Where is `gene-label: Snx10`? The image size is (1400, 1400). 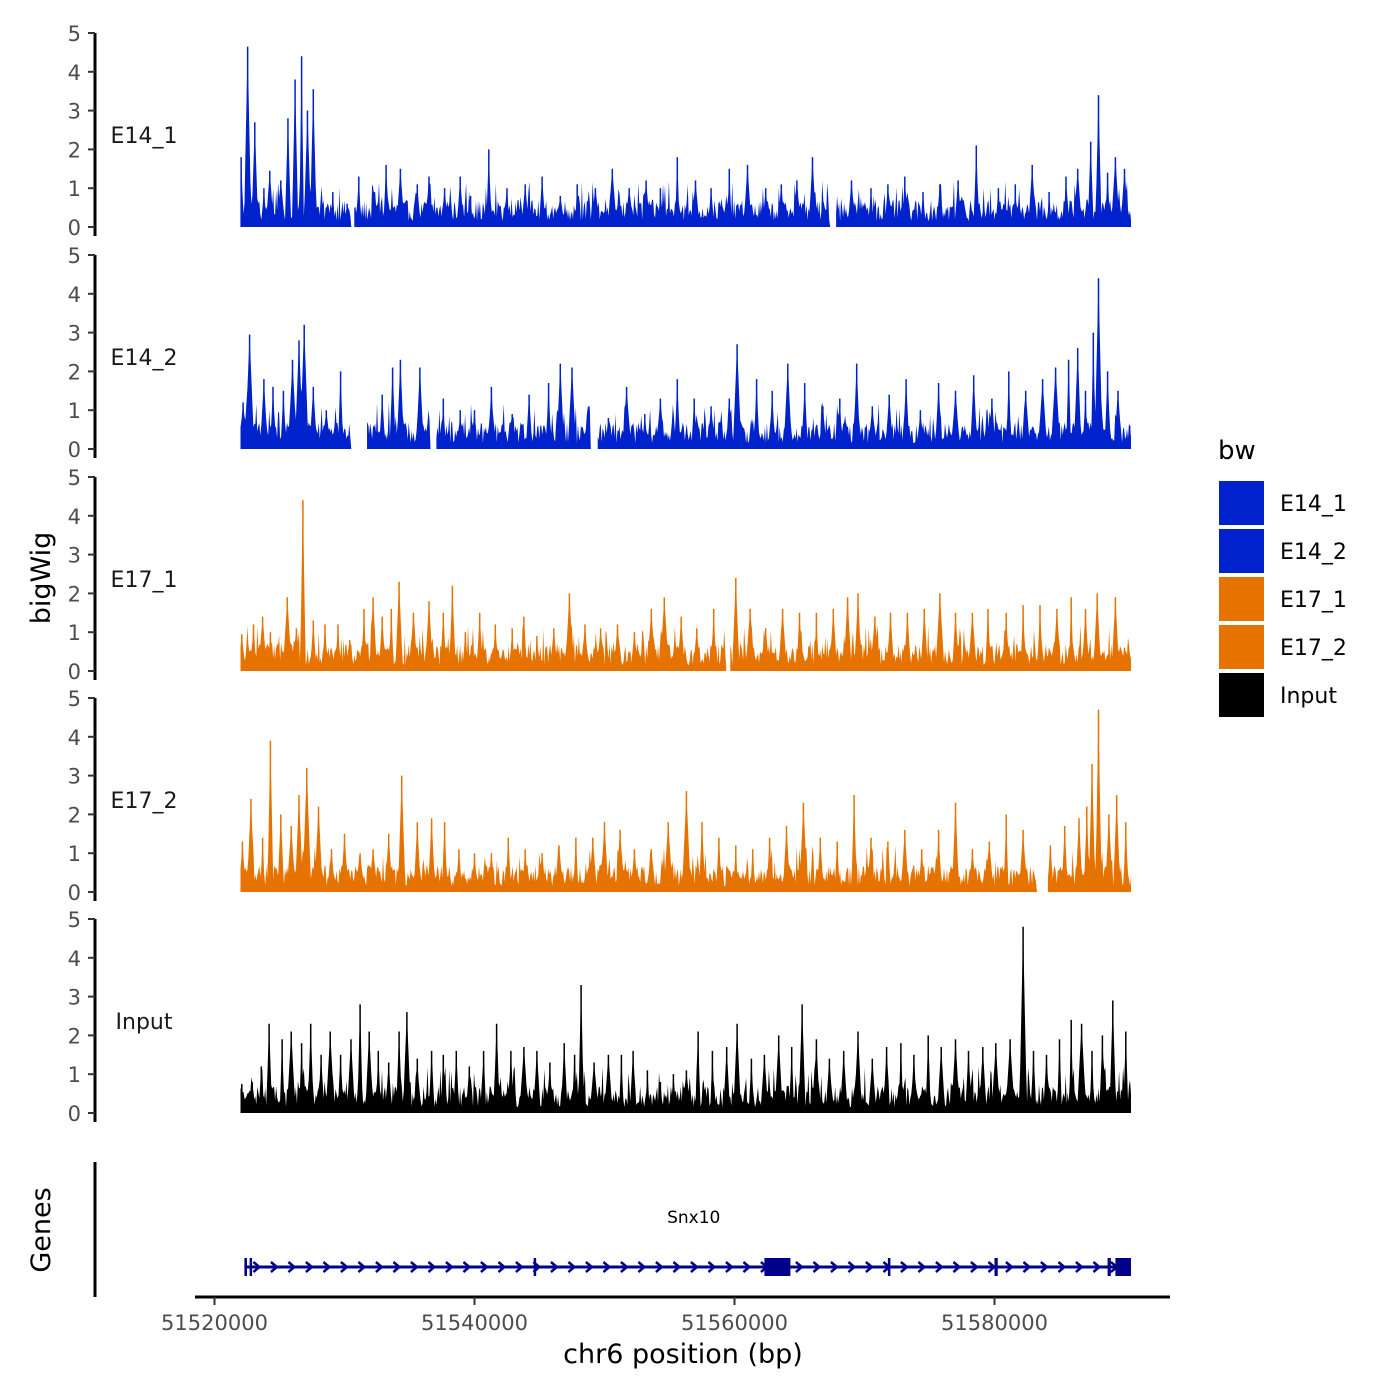 gene-label: Snx10 is located at coordinates (693, 1218).